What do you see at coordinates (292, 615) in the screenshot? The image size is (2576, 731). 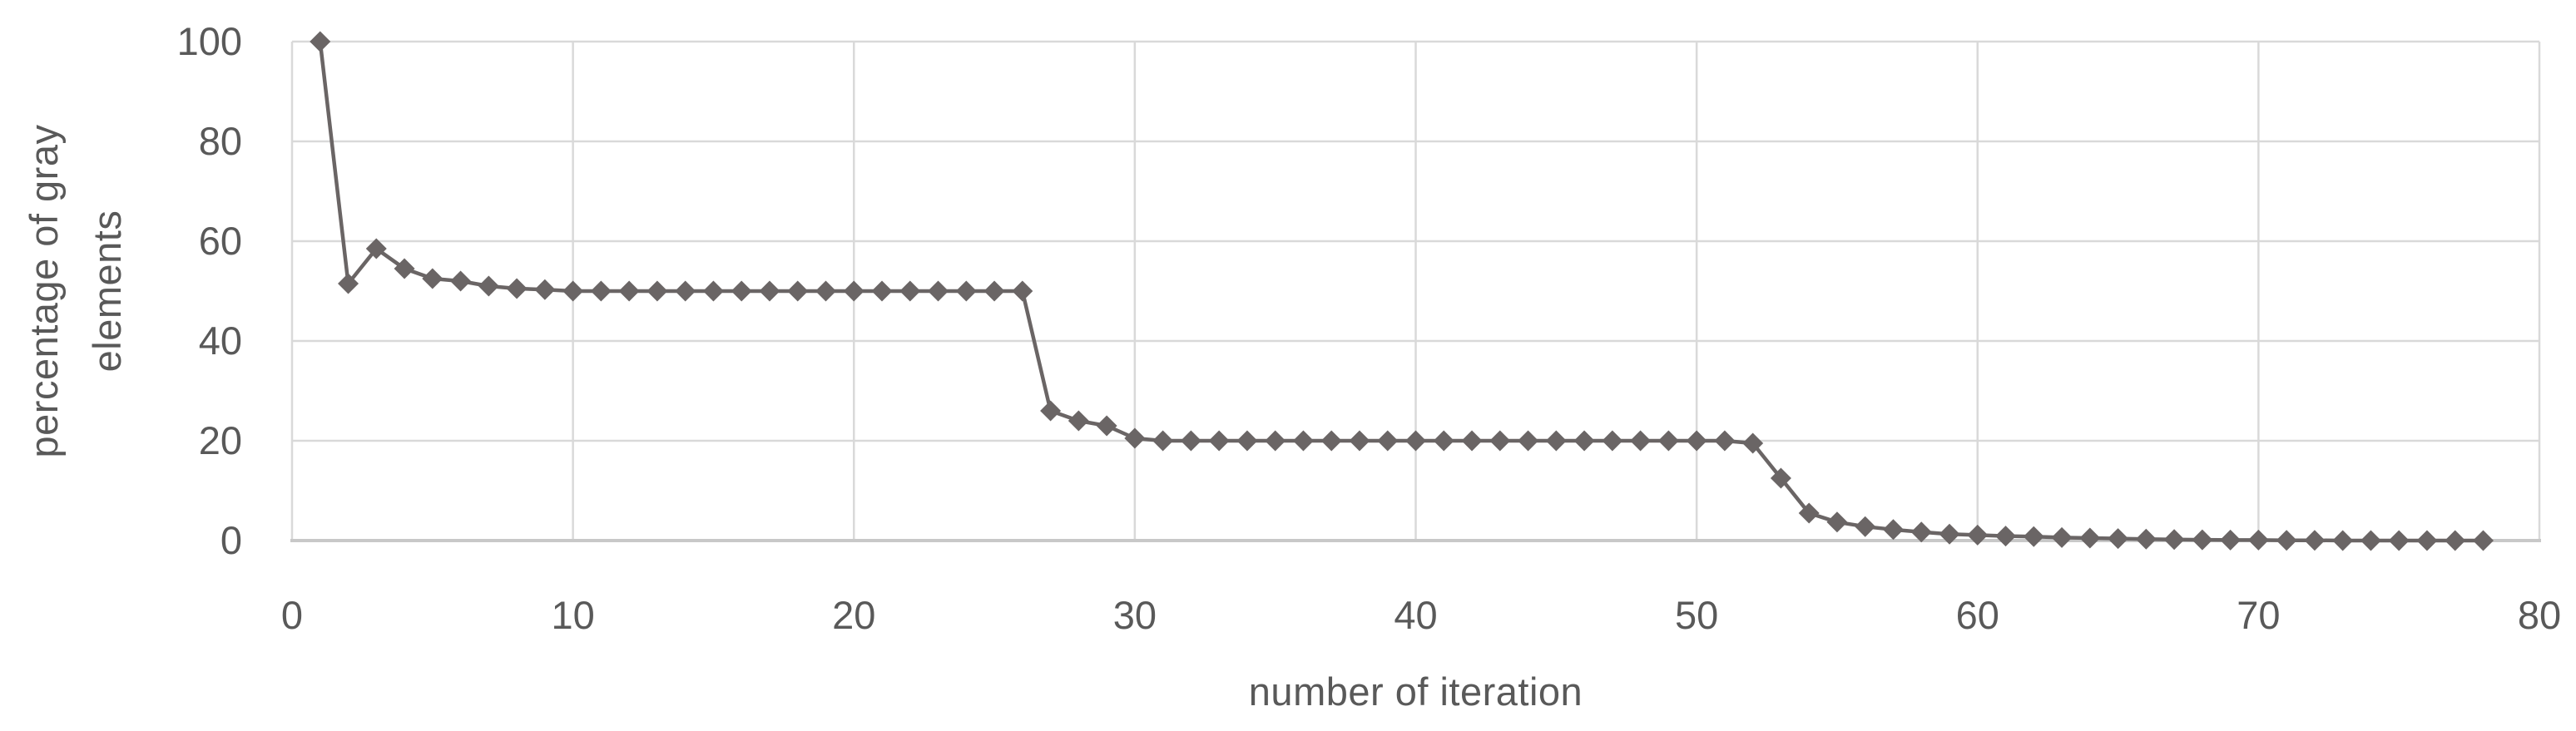 I see `x-tick-label-0: 0` at bounding box center [292, 615].